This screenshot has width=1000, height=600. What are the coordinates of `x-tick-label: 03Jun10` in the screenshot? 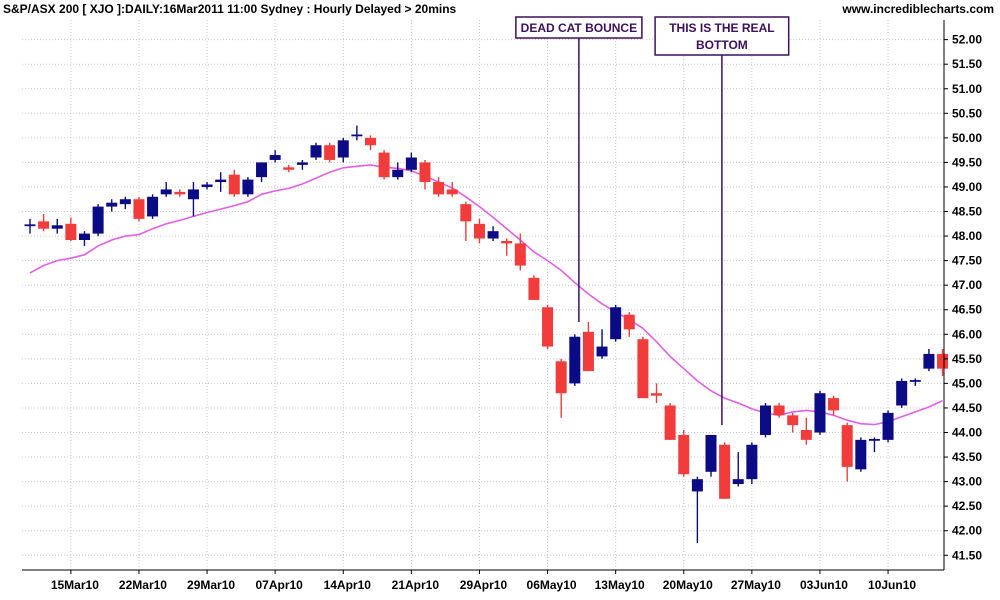 It's located at (824, 585).